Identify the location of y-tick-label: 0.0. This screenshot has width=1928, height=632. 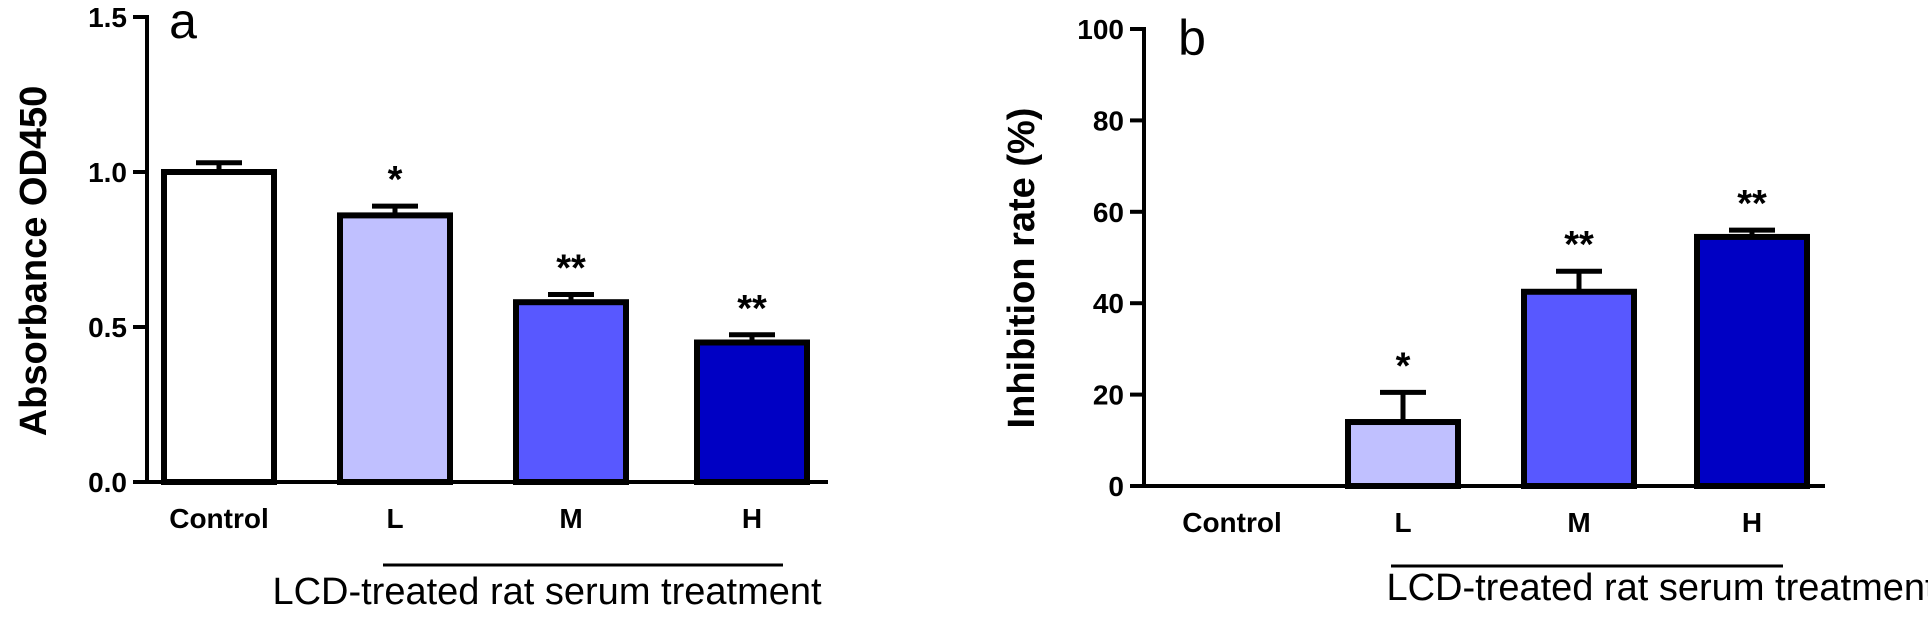
(107, 482).